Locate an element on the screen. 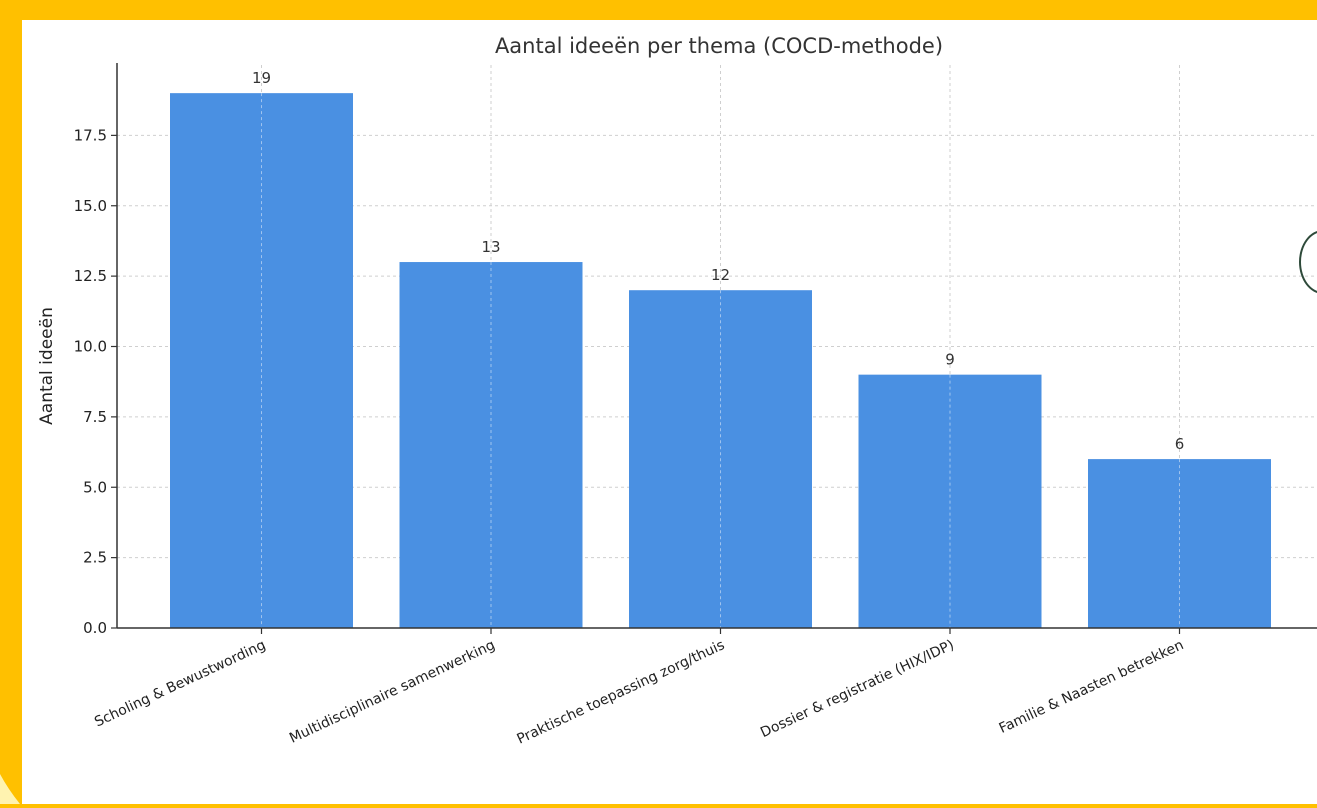 This screenshot has height=808, width=1317. category-label: Praktische toepassing zorg/thuis is located at coordinates (620, 692).